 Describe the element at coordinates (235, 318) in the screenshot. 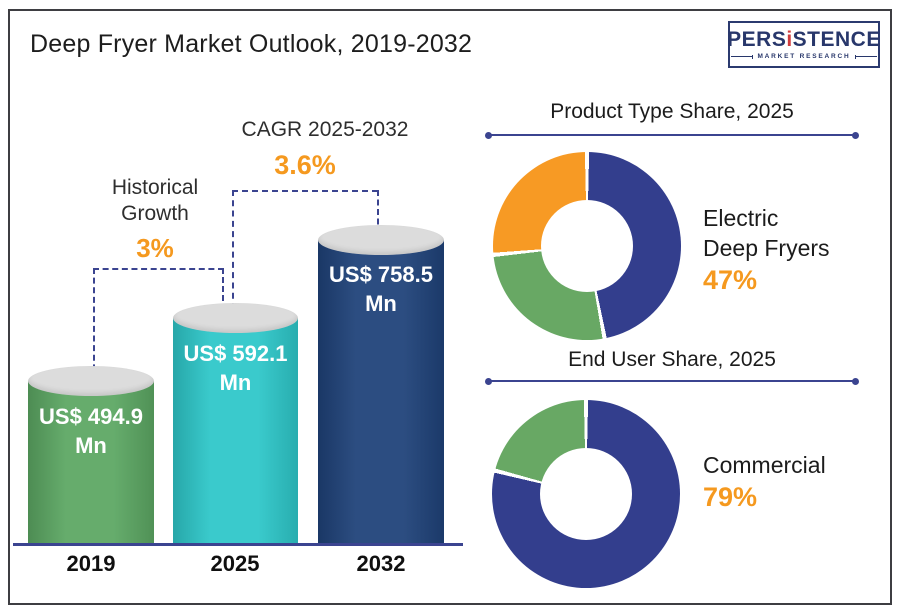

I see `bar-2025-top-ellipse` at that location.